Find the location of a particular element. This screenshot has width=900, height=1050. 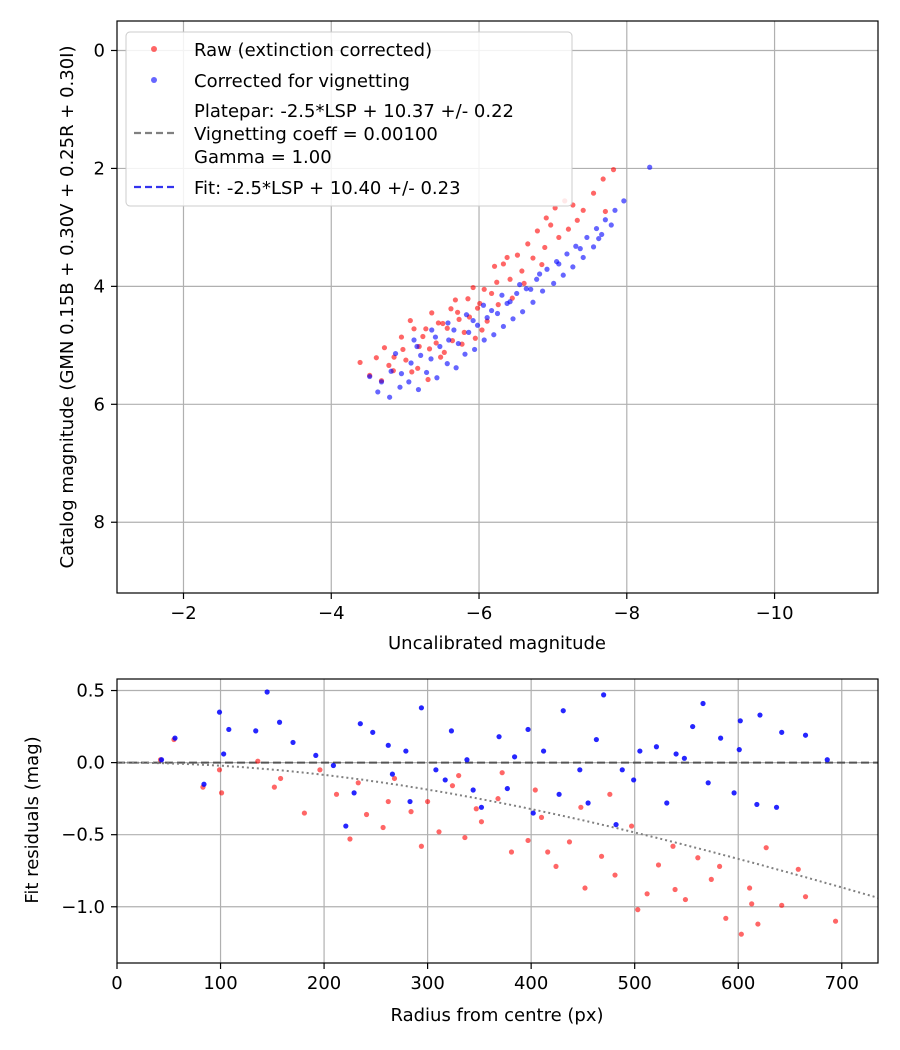

bottom-y-tick-label-2: −0.5 is located at coordinates (83, 835).